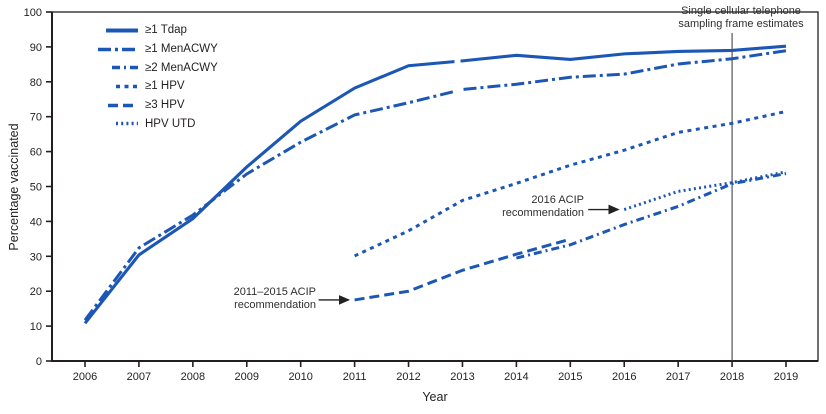 Image resolution: width=826 pixels, height=414 pixels. What do you see at coordinates (570, 377) in the screenshot?
I see `x-tick-label: 2015` at bounding box center [570, 377].